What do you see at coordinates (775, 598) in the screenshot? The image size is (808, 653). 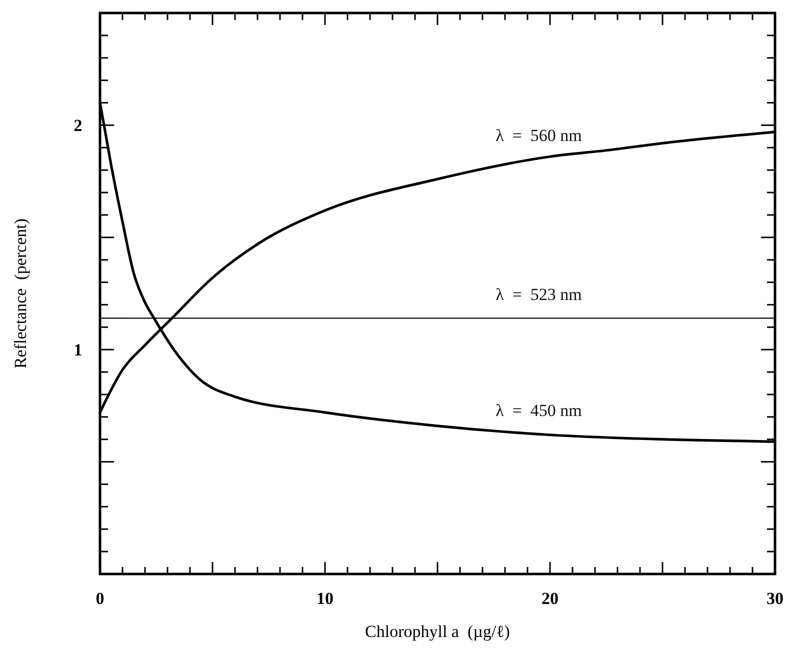 I see `x-tick-label: 30` at bounding box center [775, 598].